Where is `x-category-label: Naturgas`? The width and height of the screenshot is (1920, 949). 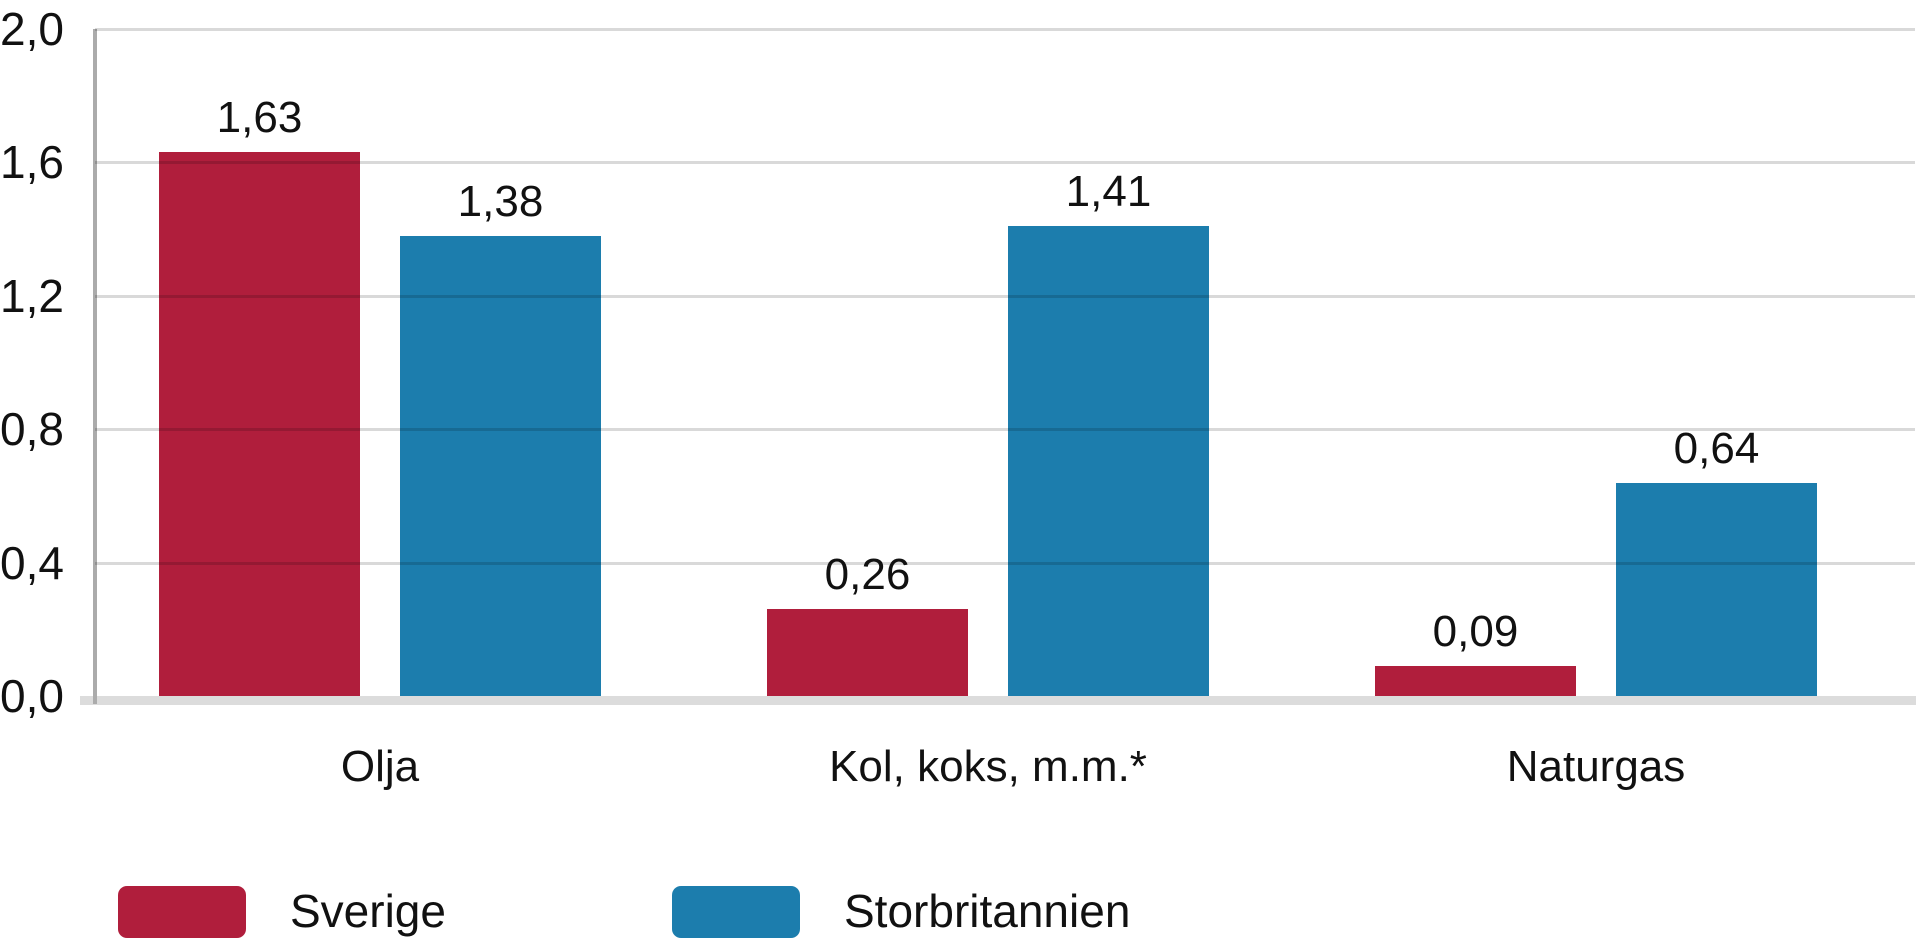 x-category-label: Naturgas is located at coordinates (1596, 766).